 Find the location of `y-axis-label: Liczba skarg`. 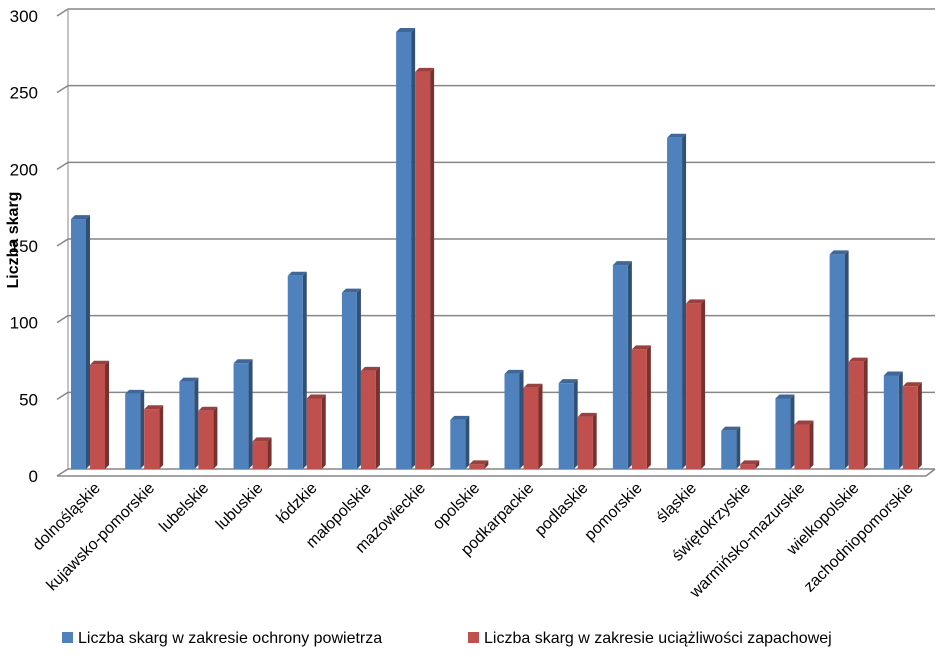

y-axis-label: Liczba skarg is located at coordinates (13, 240).